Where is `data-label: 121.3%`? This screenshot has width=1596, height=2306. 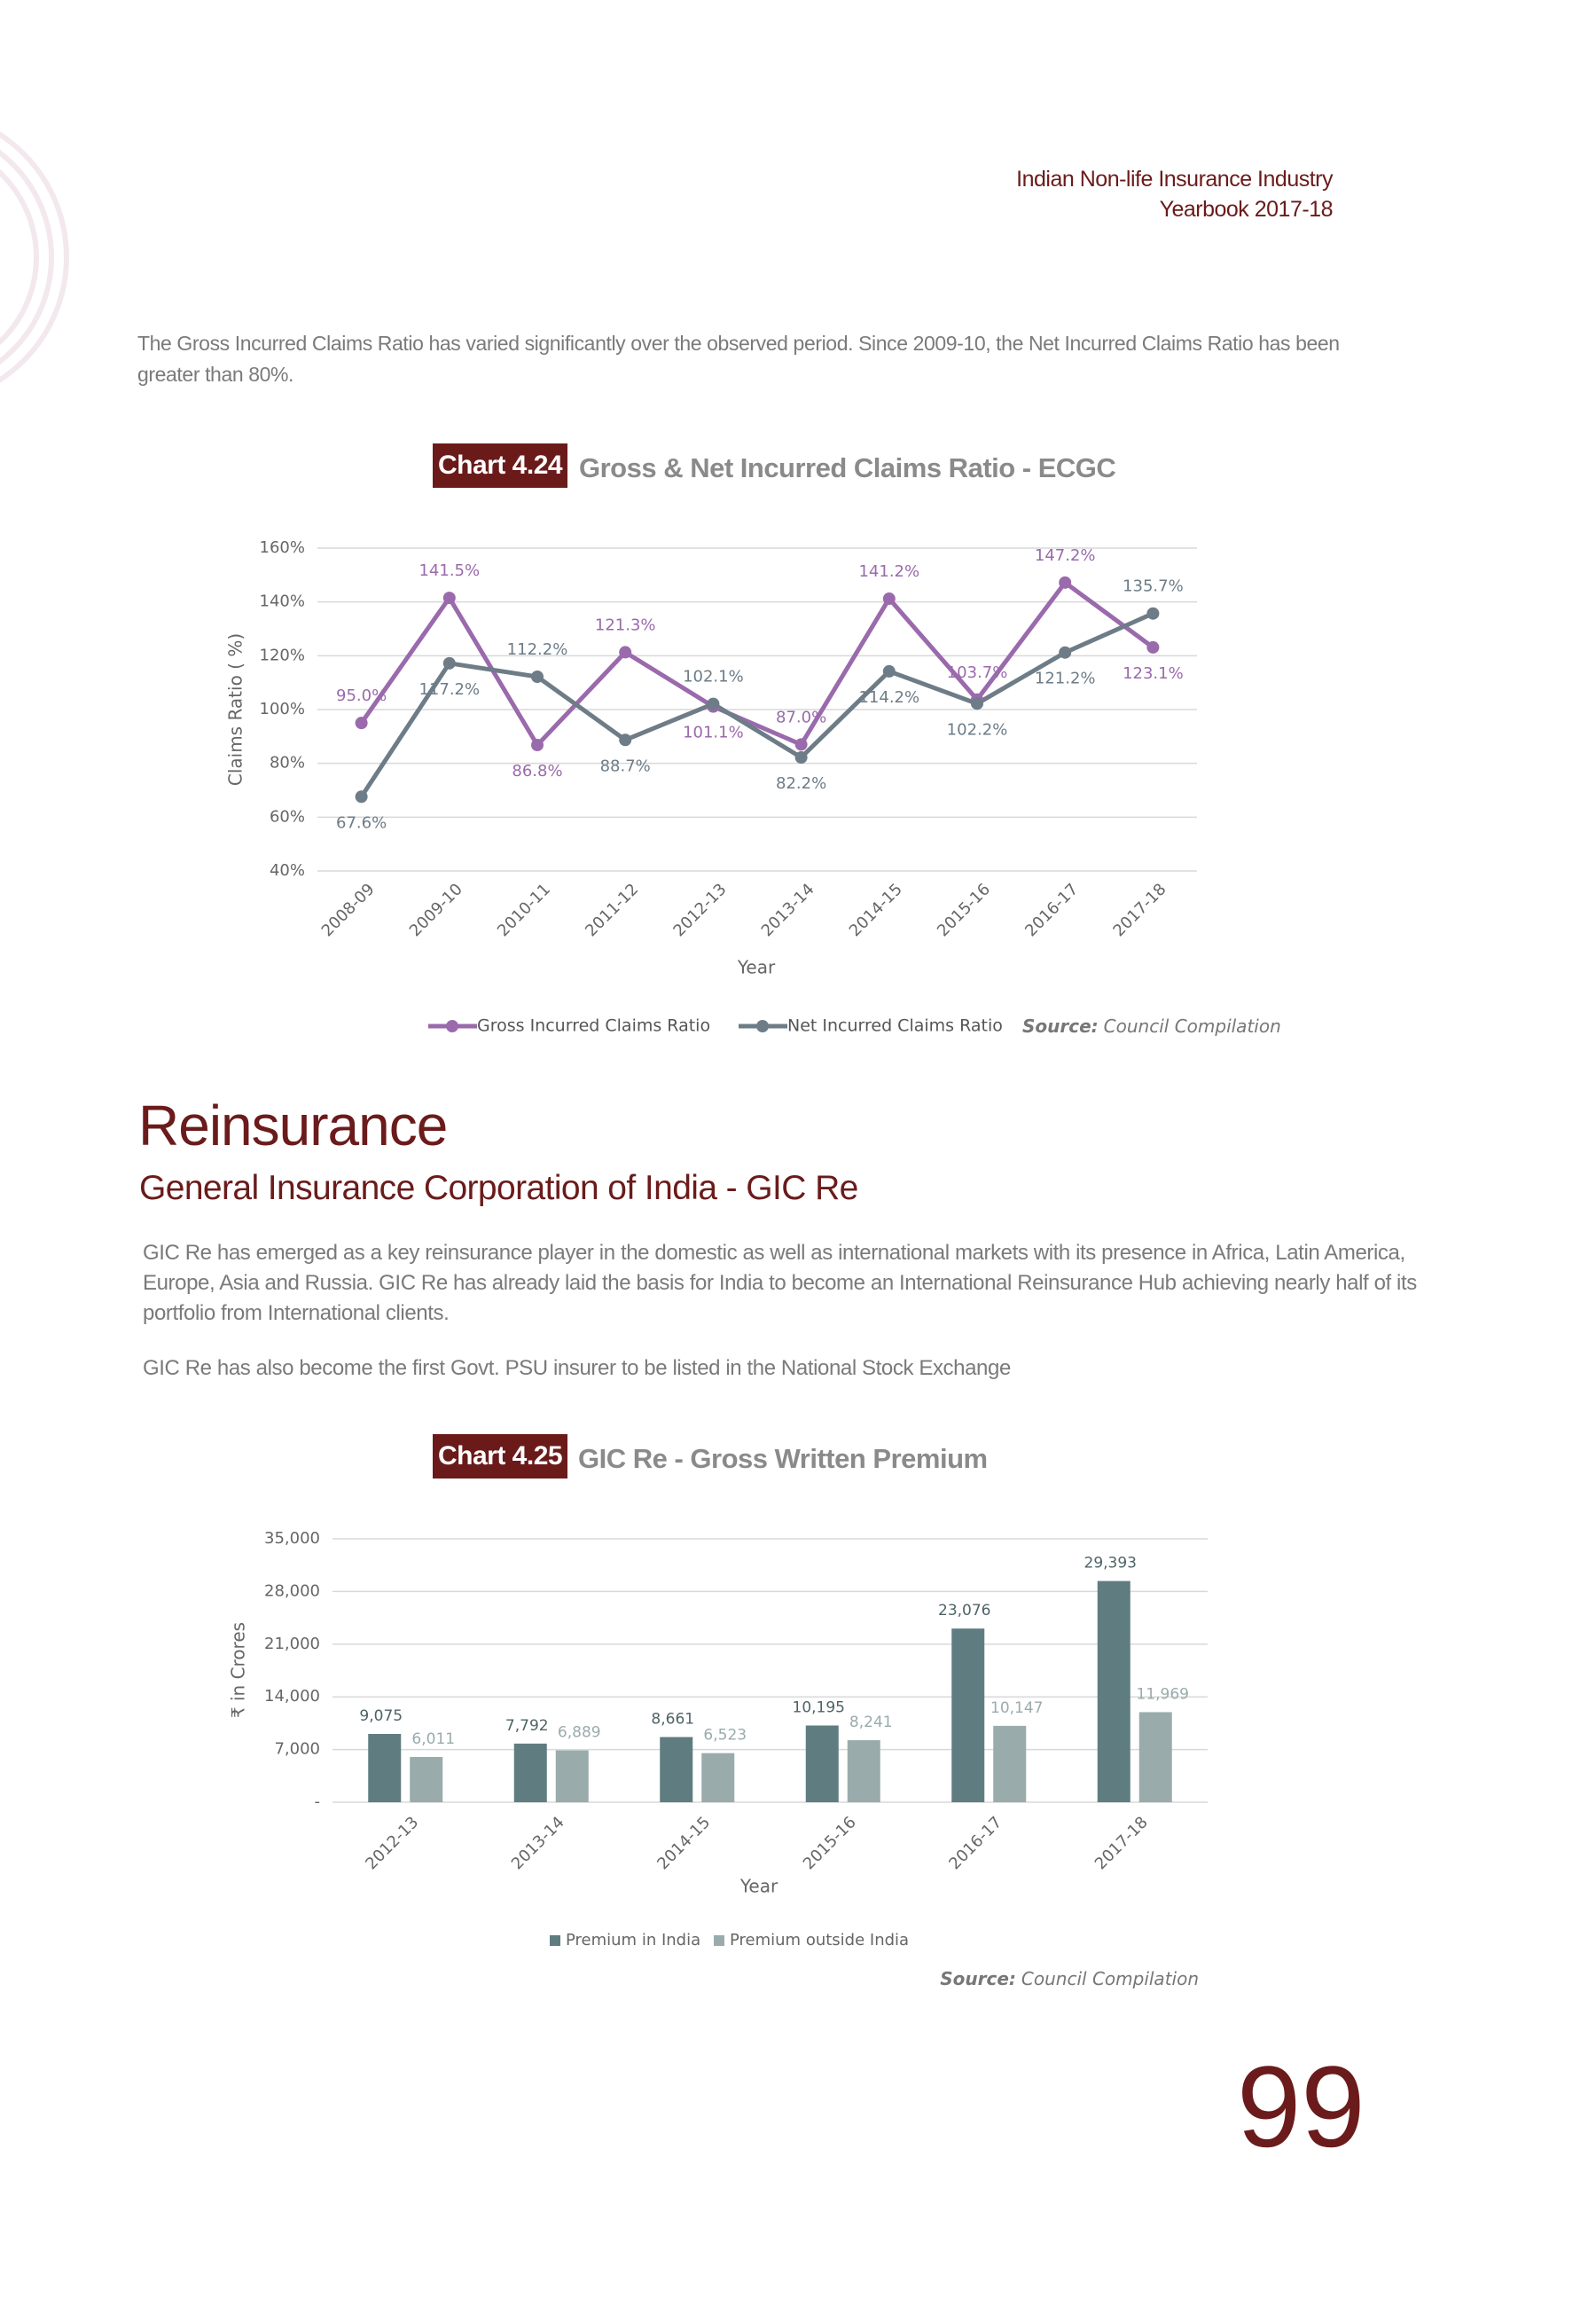 data-label: 121.3% is located at coordinates (626, 625).